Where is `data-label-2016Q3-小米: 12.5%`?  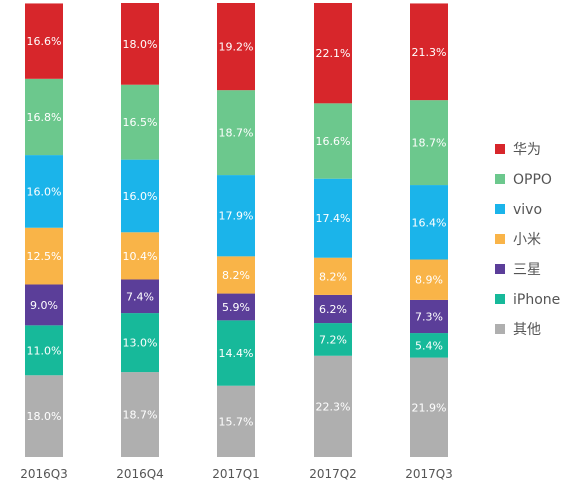
data-label-2016Q3-小米: 12.5% is located at coordinates (44, 256).